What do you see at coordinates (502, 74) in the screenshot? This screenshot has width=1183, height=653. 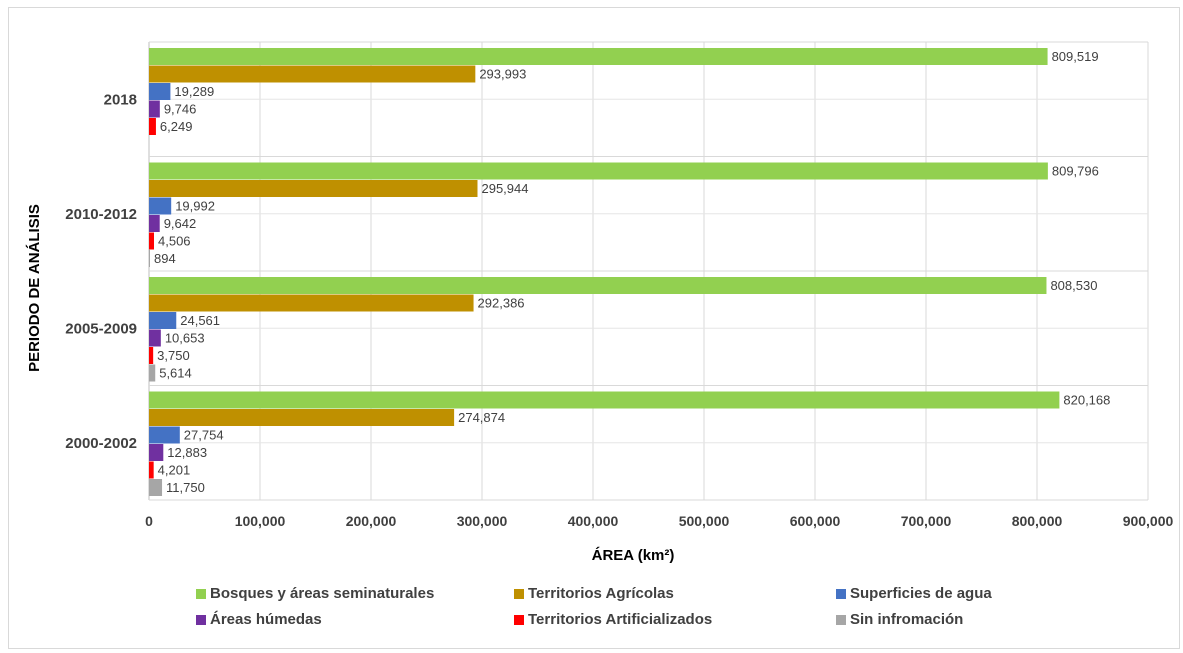 I see `data-label: 293,993` at bounding box center [502, 74].